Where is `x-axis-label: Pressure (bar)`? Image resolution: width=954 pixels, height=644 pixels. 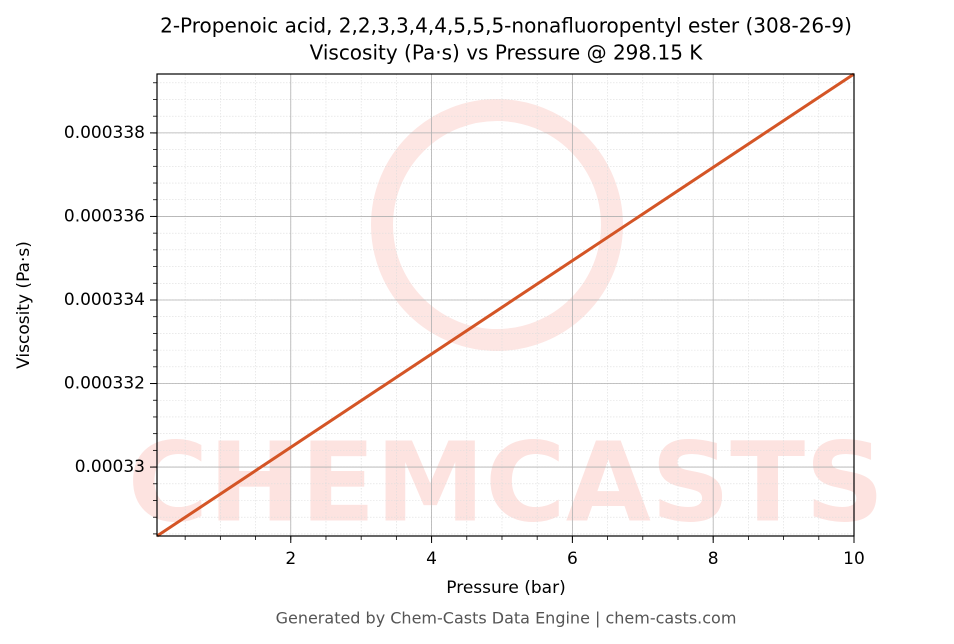 x-axis-label: Pressure (bar) is located at coordinates (505, 588).